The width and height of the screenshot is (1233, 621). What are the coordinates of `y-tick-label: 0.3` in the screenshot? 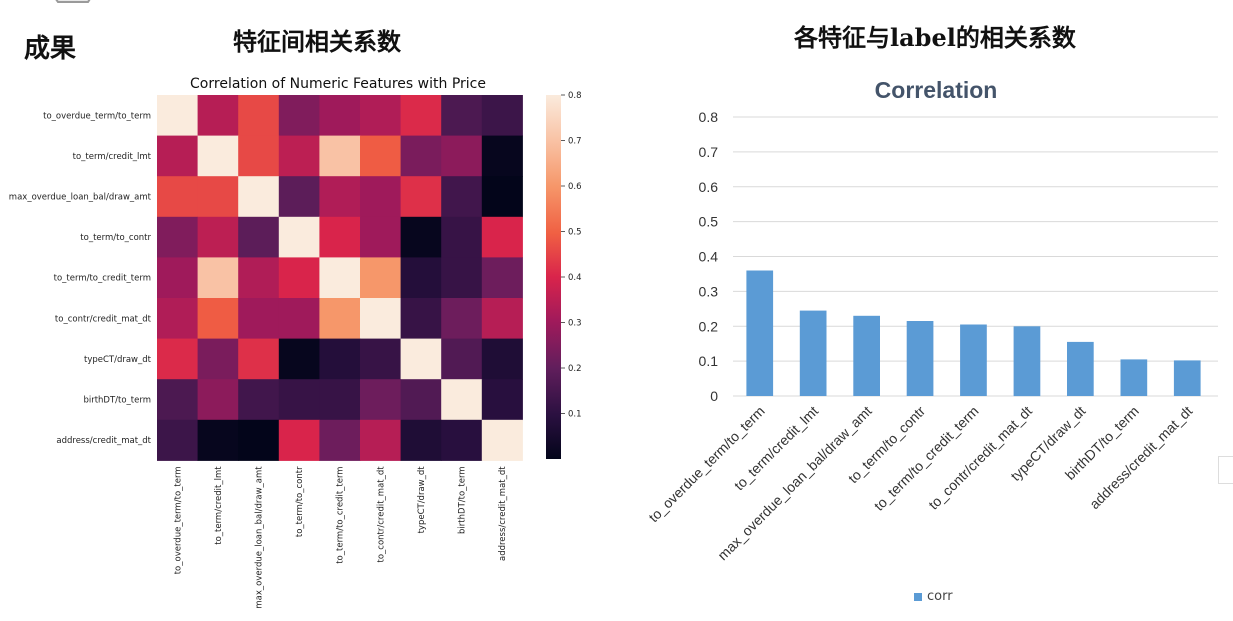 It's located at (709, 291).